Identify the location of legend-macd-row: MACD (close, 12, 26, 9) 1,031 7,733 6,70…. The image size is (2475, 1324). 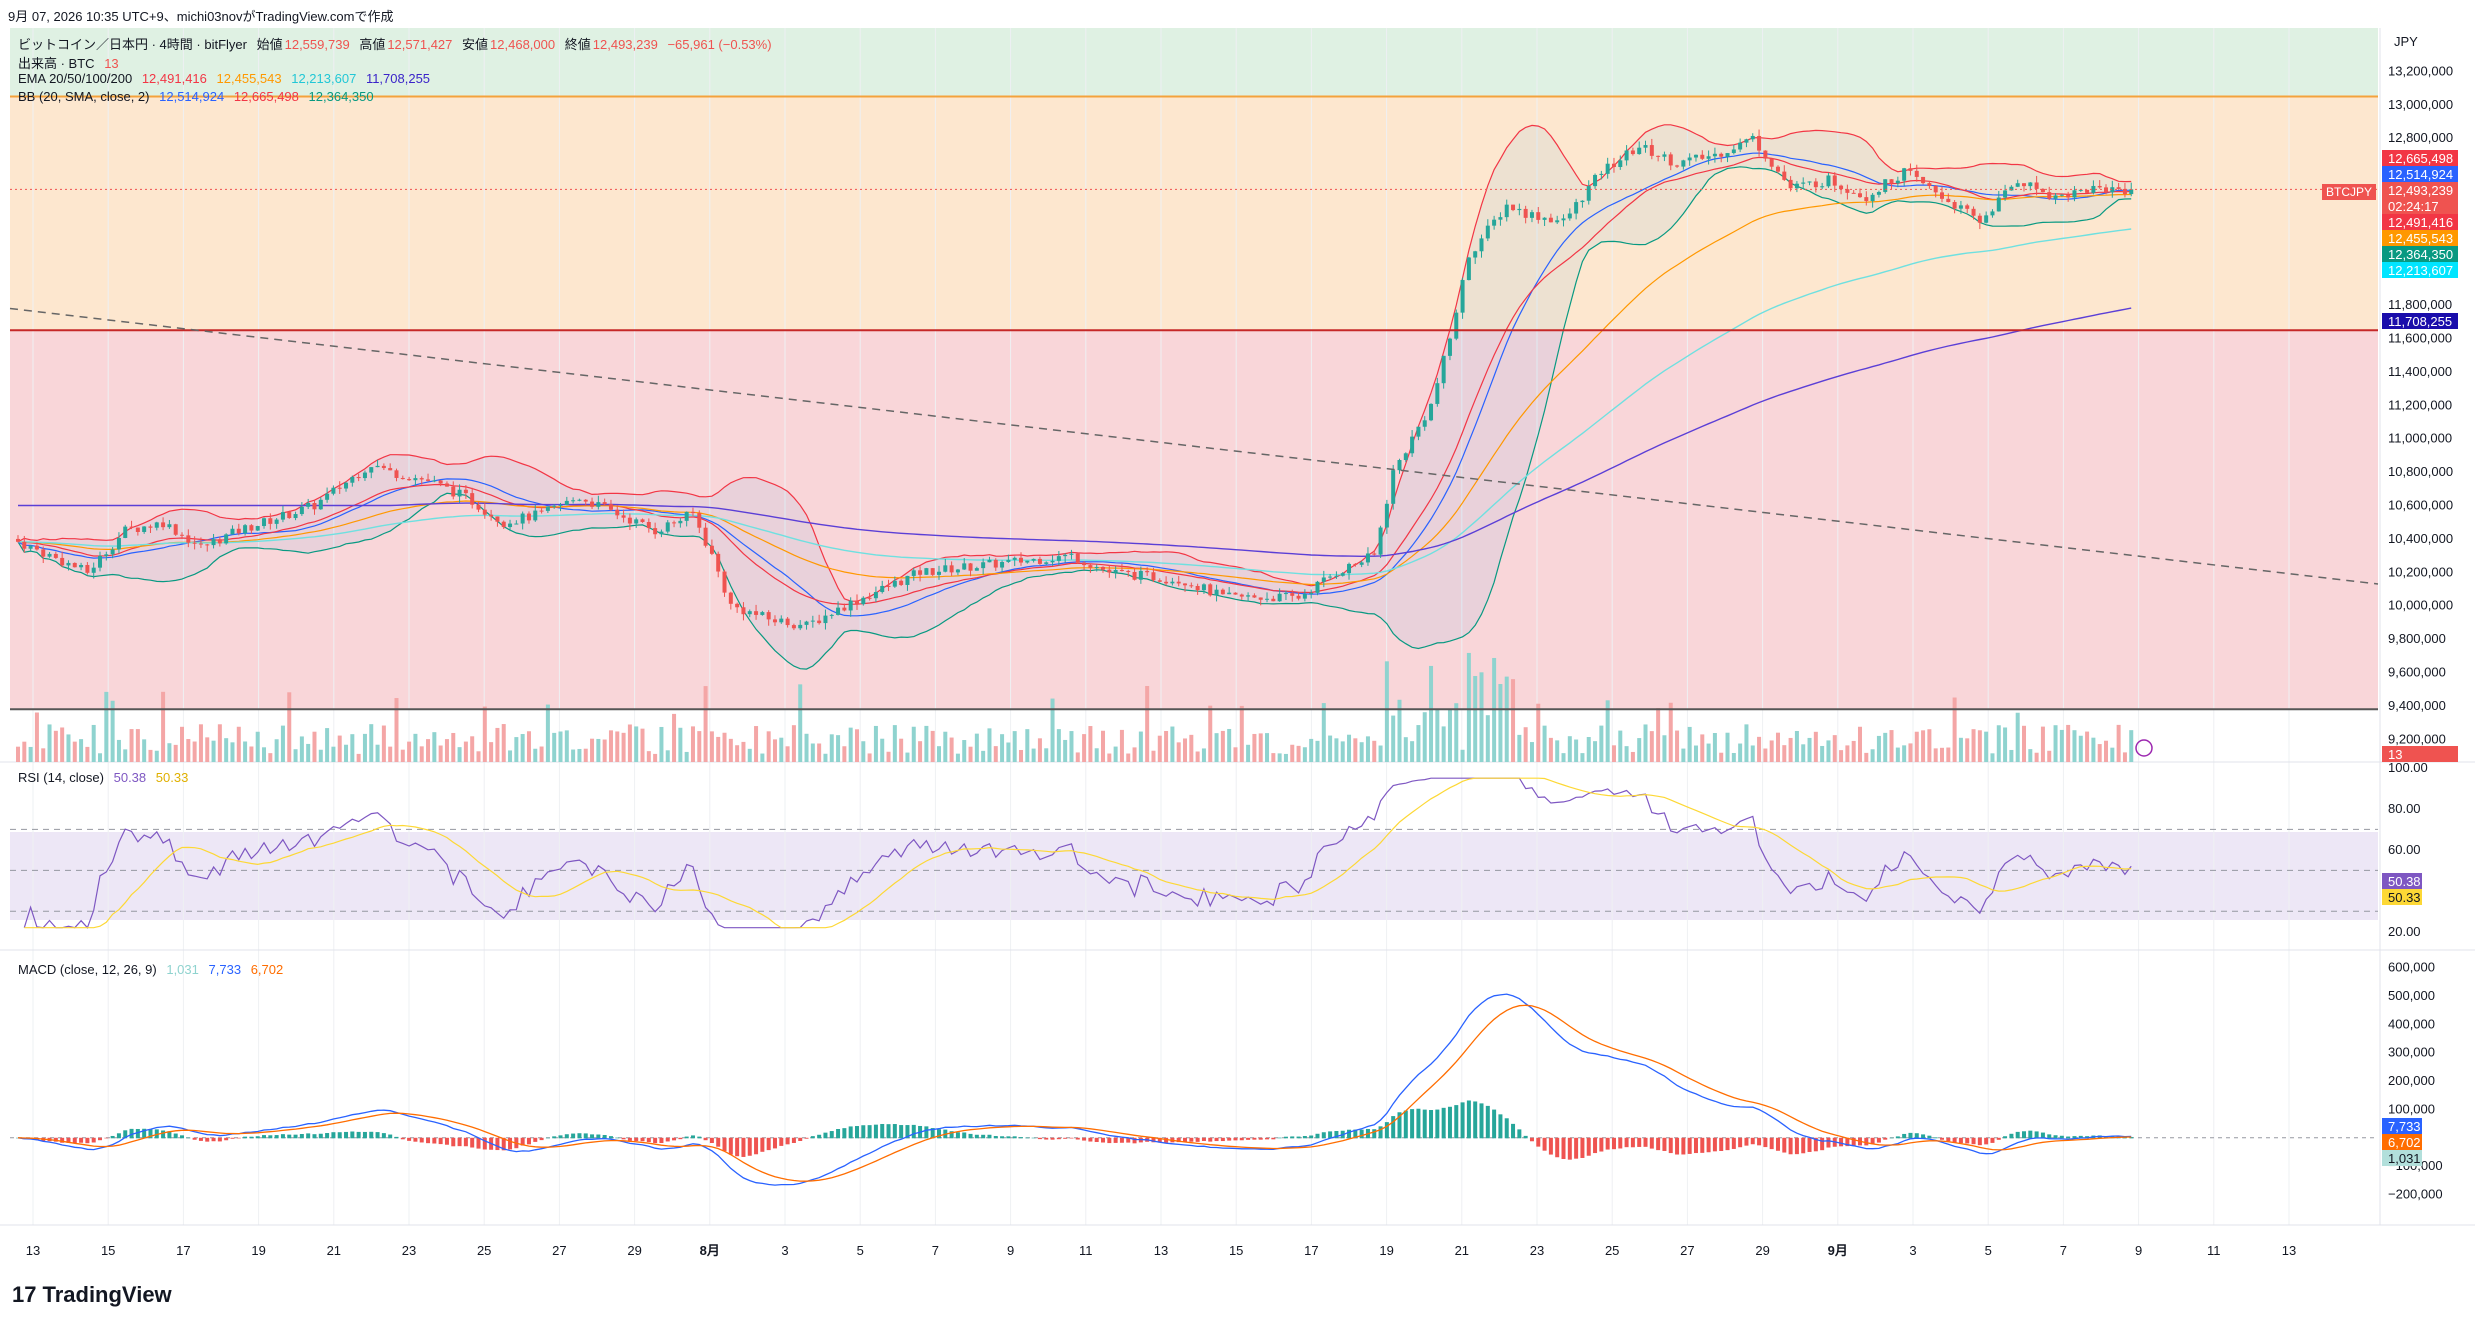
(153, 969).